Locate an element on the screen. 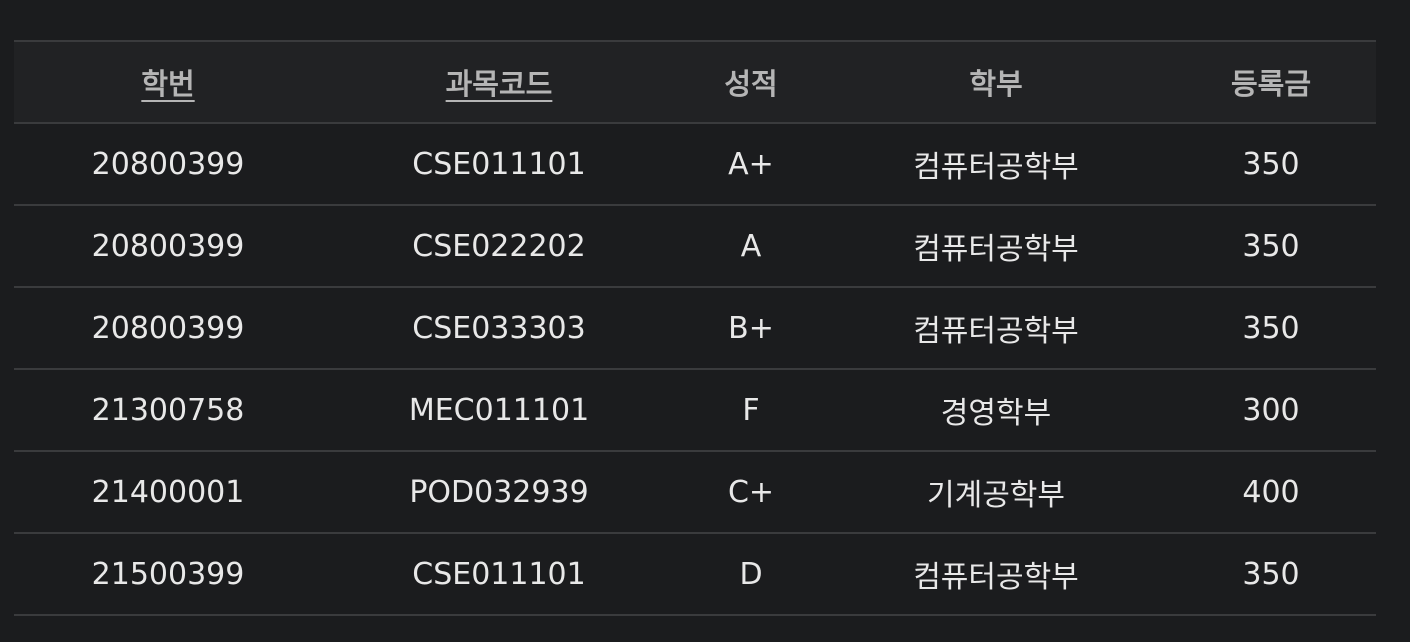  header-course-code: 과목코드 is located at coordinates (499, 82).